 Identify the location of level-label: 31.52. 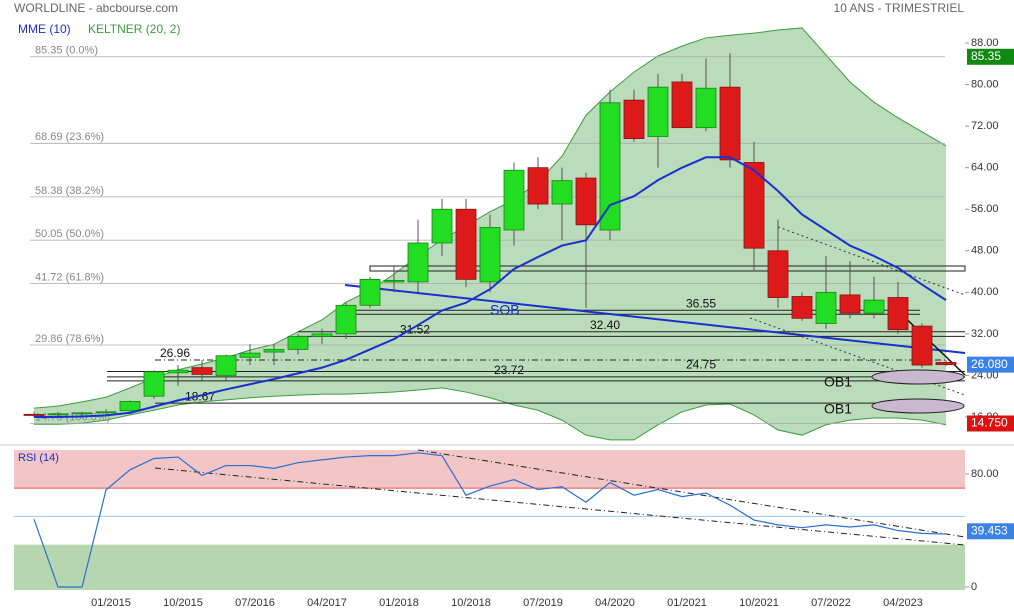
(415, 330).